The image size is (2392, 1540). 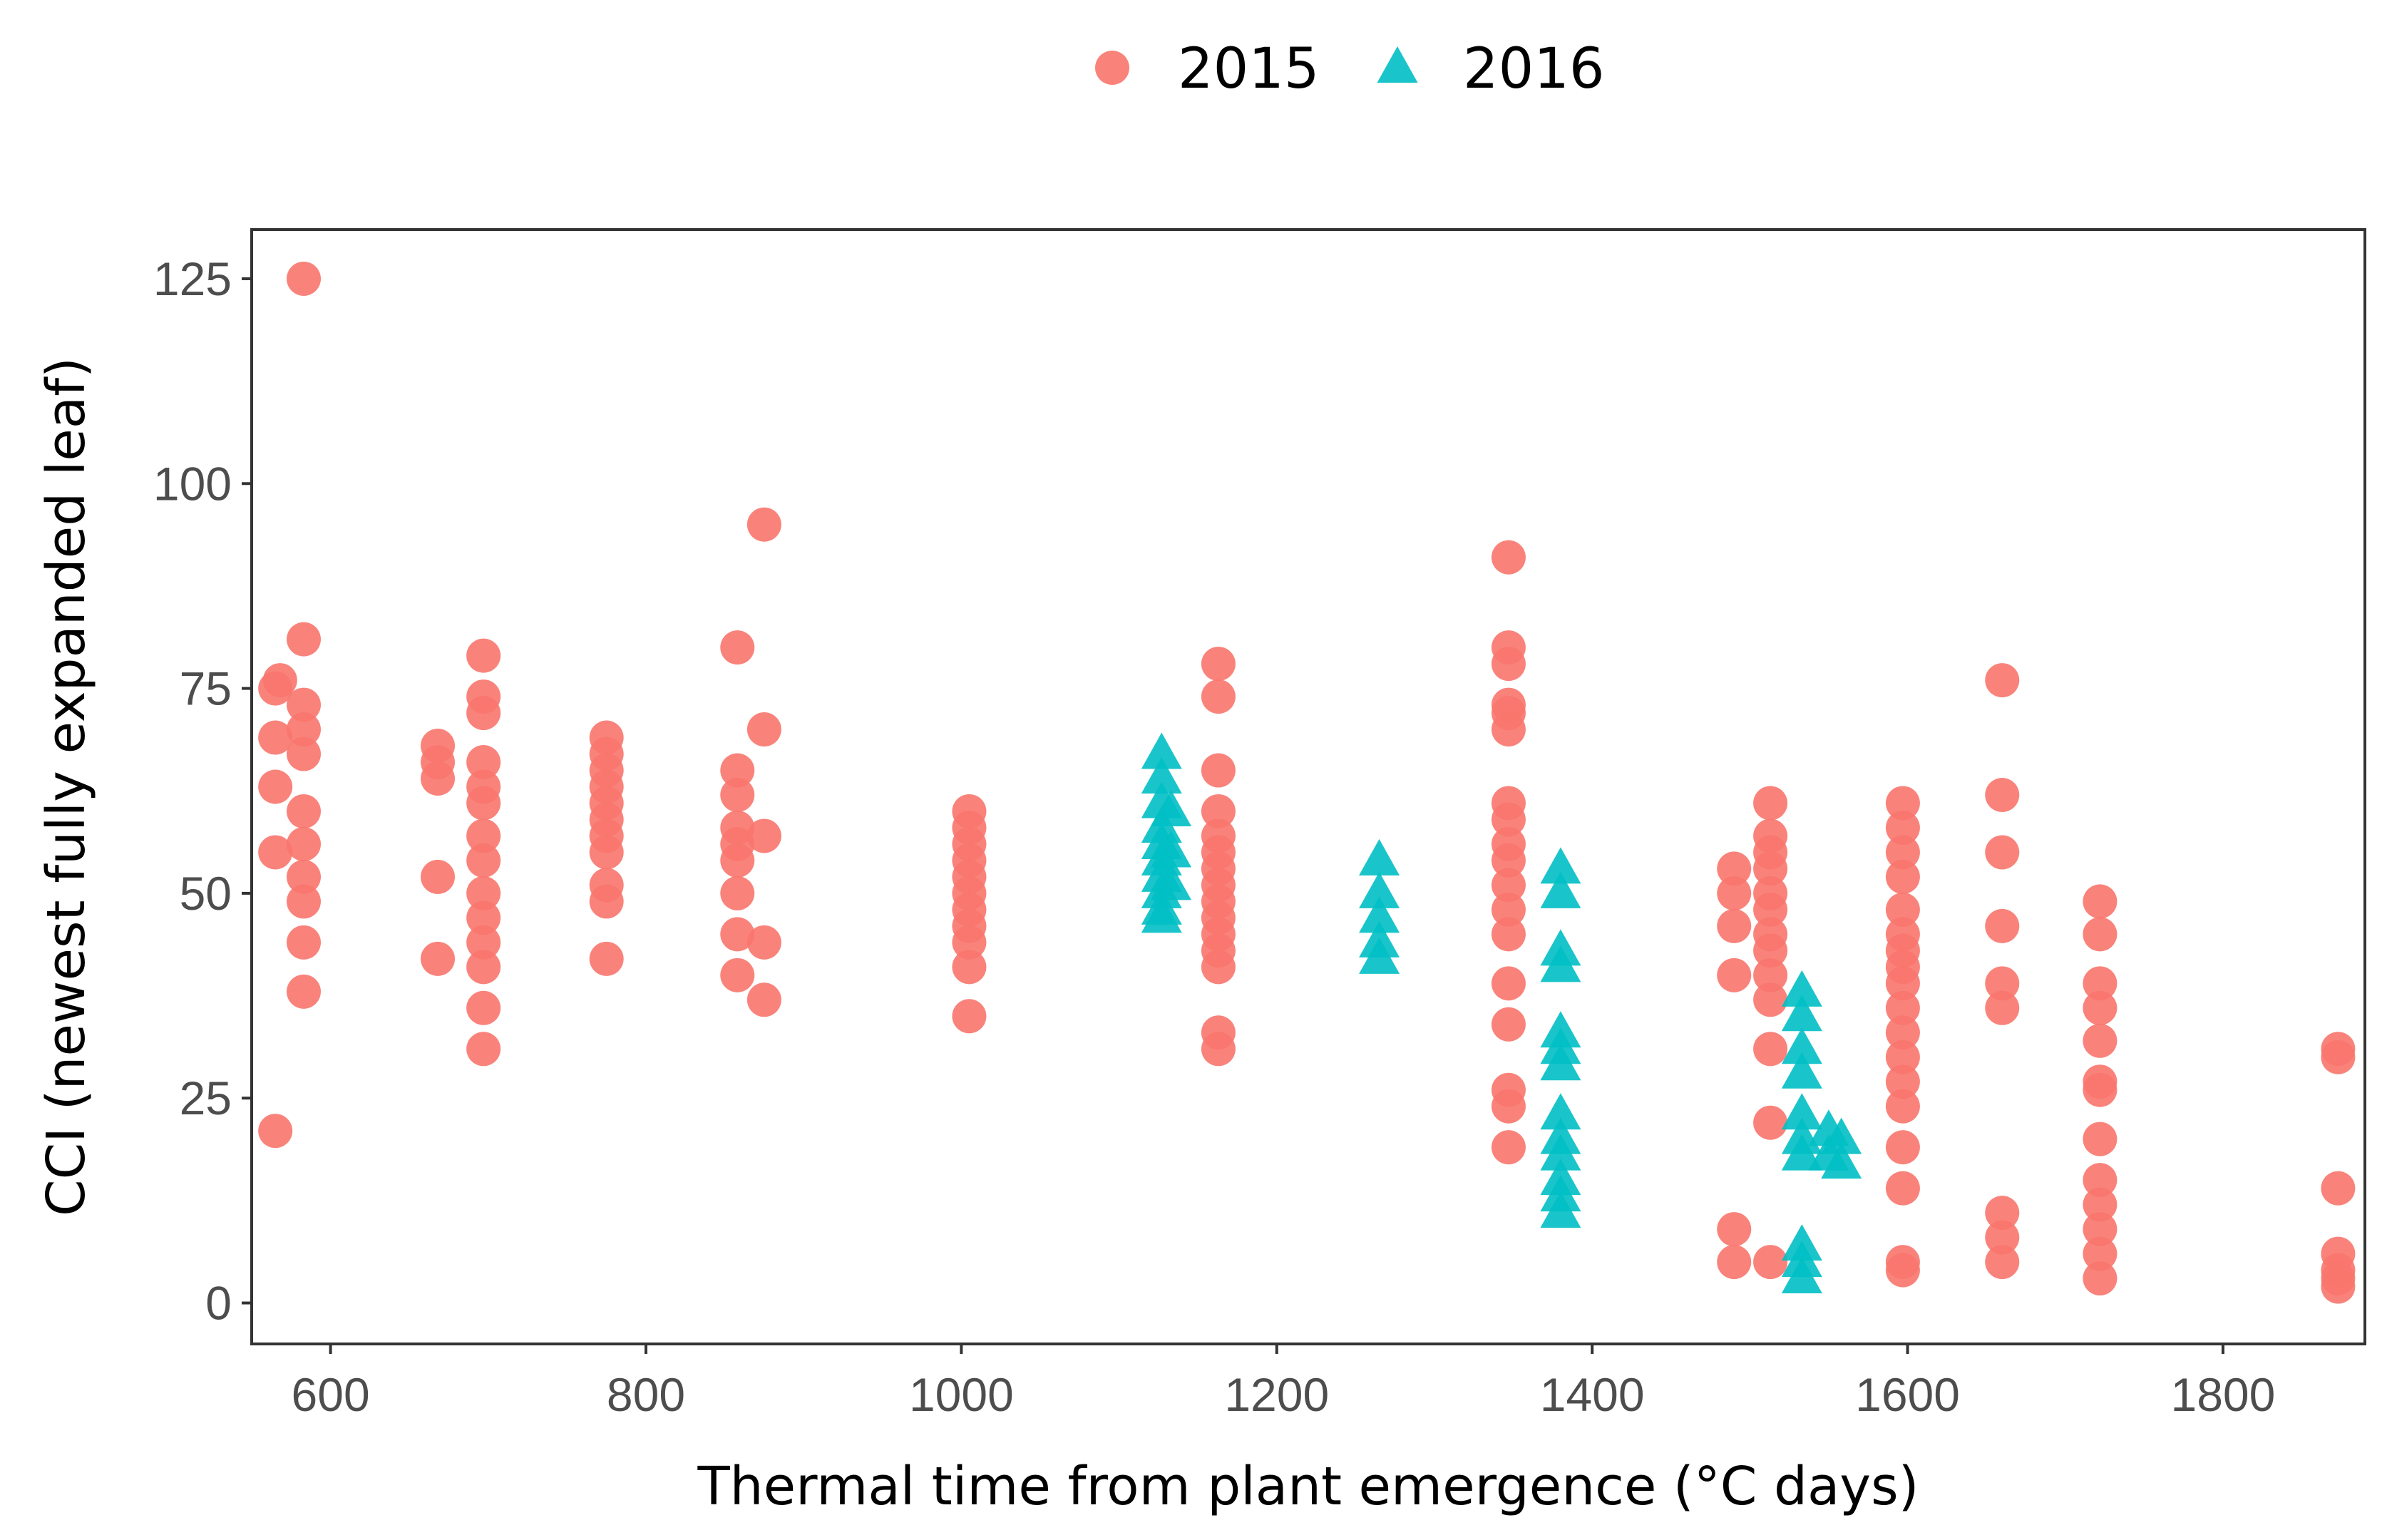 I want to click on legend-key-circle, so click(x=1112, y=68).